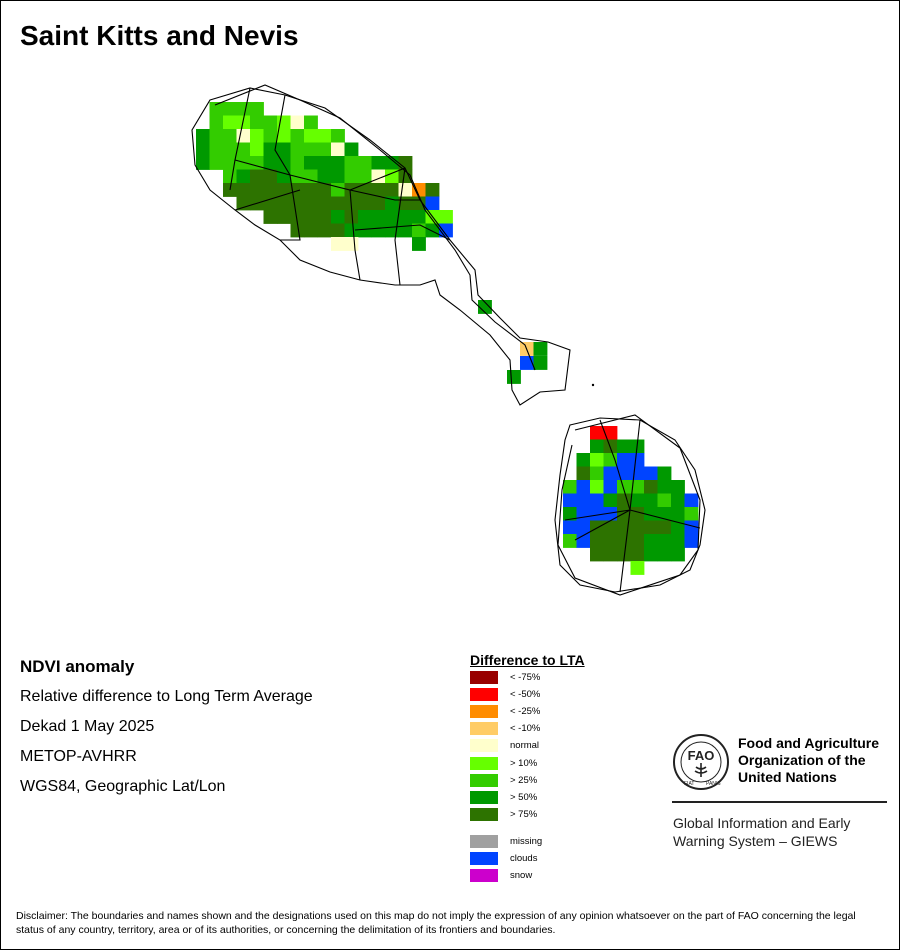 This screenshot has height=950, width=900. What do you see at coordinates (78, 756) in the screenshot?
I see `info-line: METOP-AVHRR` at bounding box center [78, 756].